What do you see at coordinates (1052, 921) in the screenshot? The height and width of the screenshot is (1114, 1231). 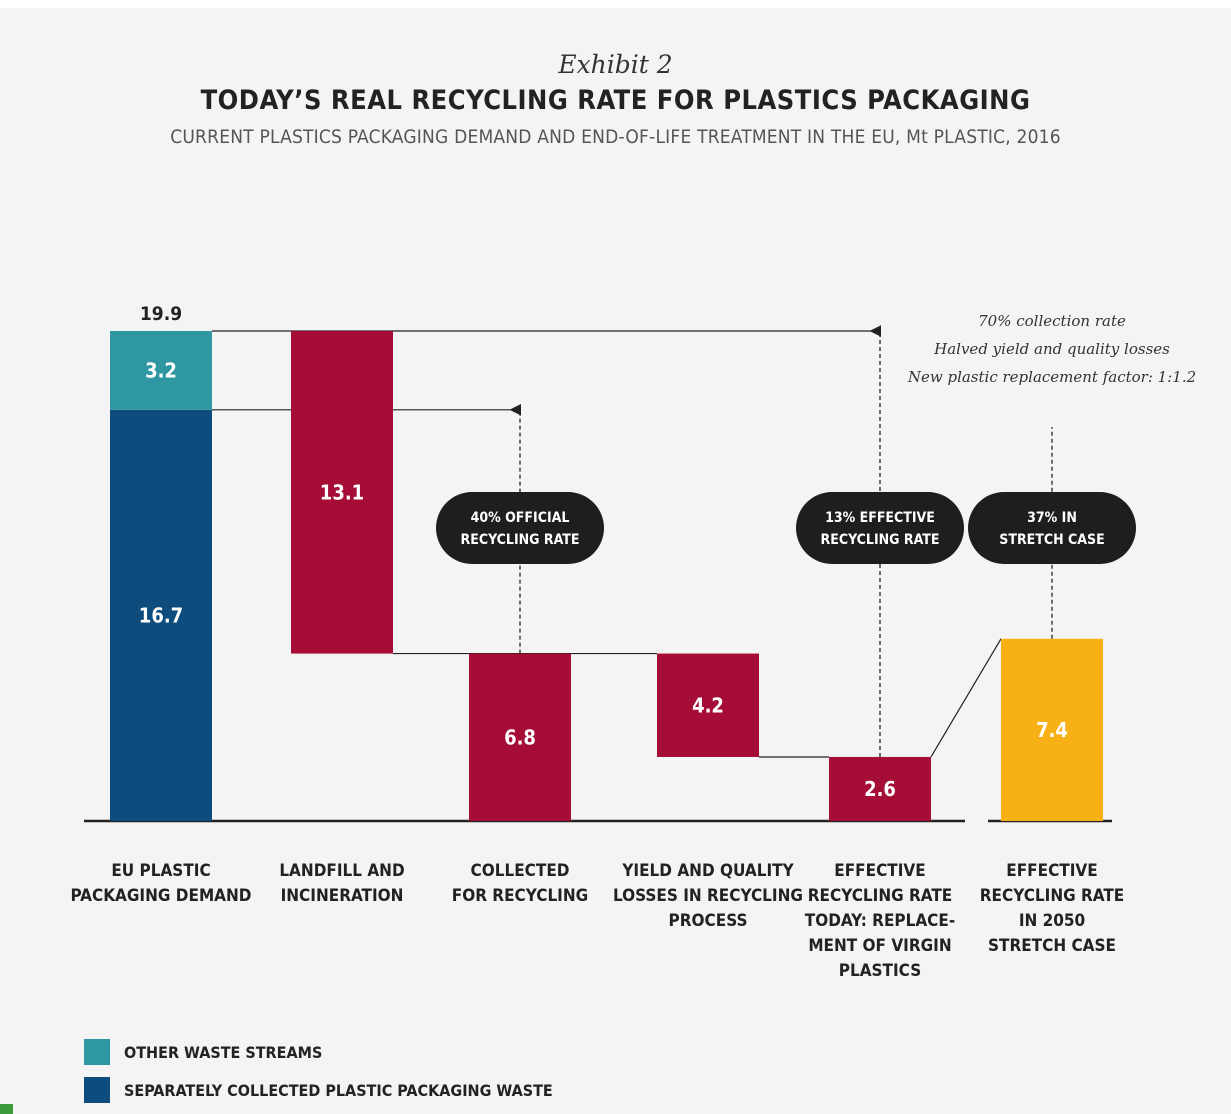 I see `category-label-6-3: IN 2050` at bounding box center [1052, 921].